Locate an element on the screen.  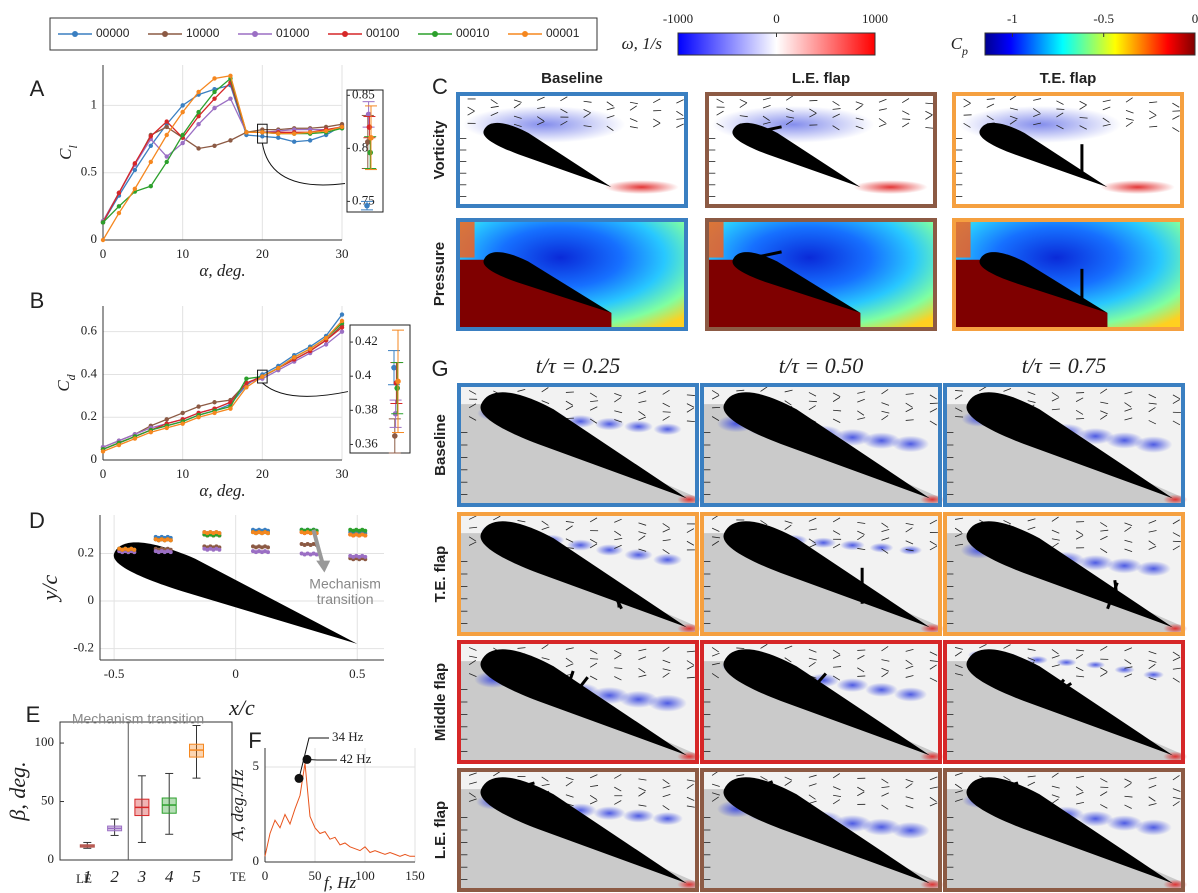
colorbar-tick-label: -1000 is located at coordinates (678, 18).